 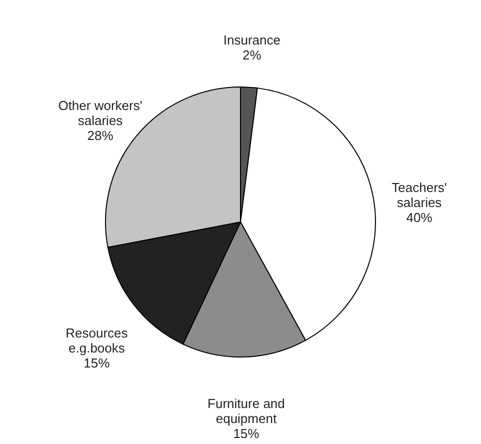 What do you see at coordinates (246, 411) in the screenshot?
I see `slice-label: Furniture and equipment` at bounding box center [246, 411].